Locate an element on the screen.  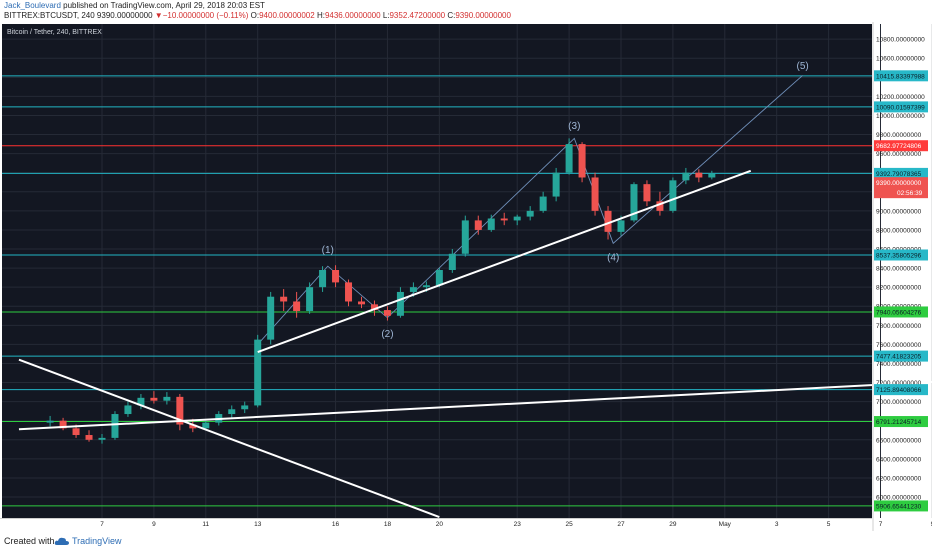
time-axis-tick-label: 5 is located at coordinates (829, 524).